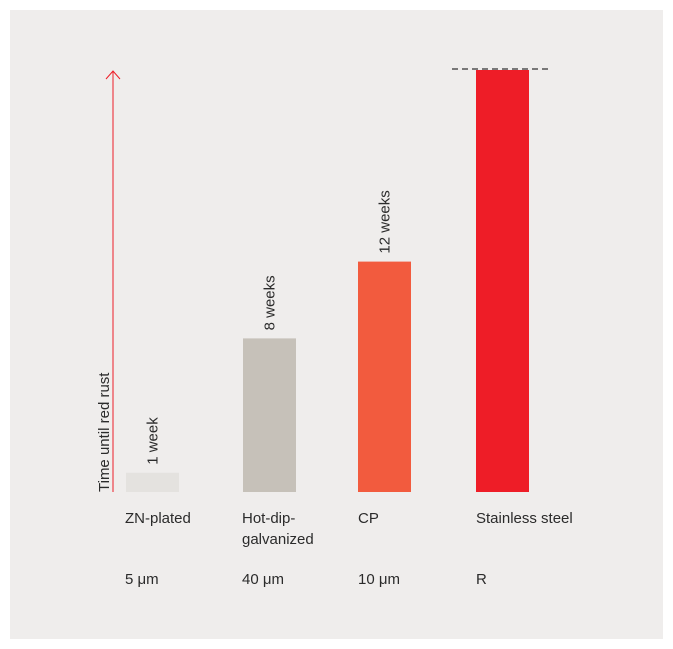 This screenshot has width=673, height=649. I want to click on category-label-stainless-steel: Stainless steel, so click(524, 518).